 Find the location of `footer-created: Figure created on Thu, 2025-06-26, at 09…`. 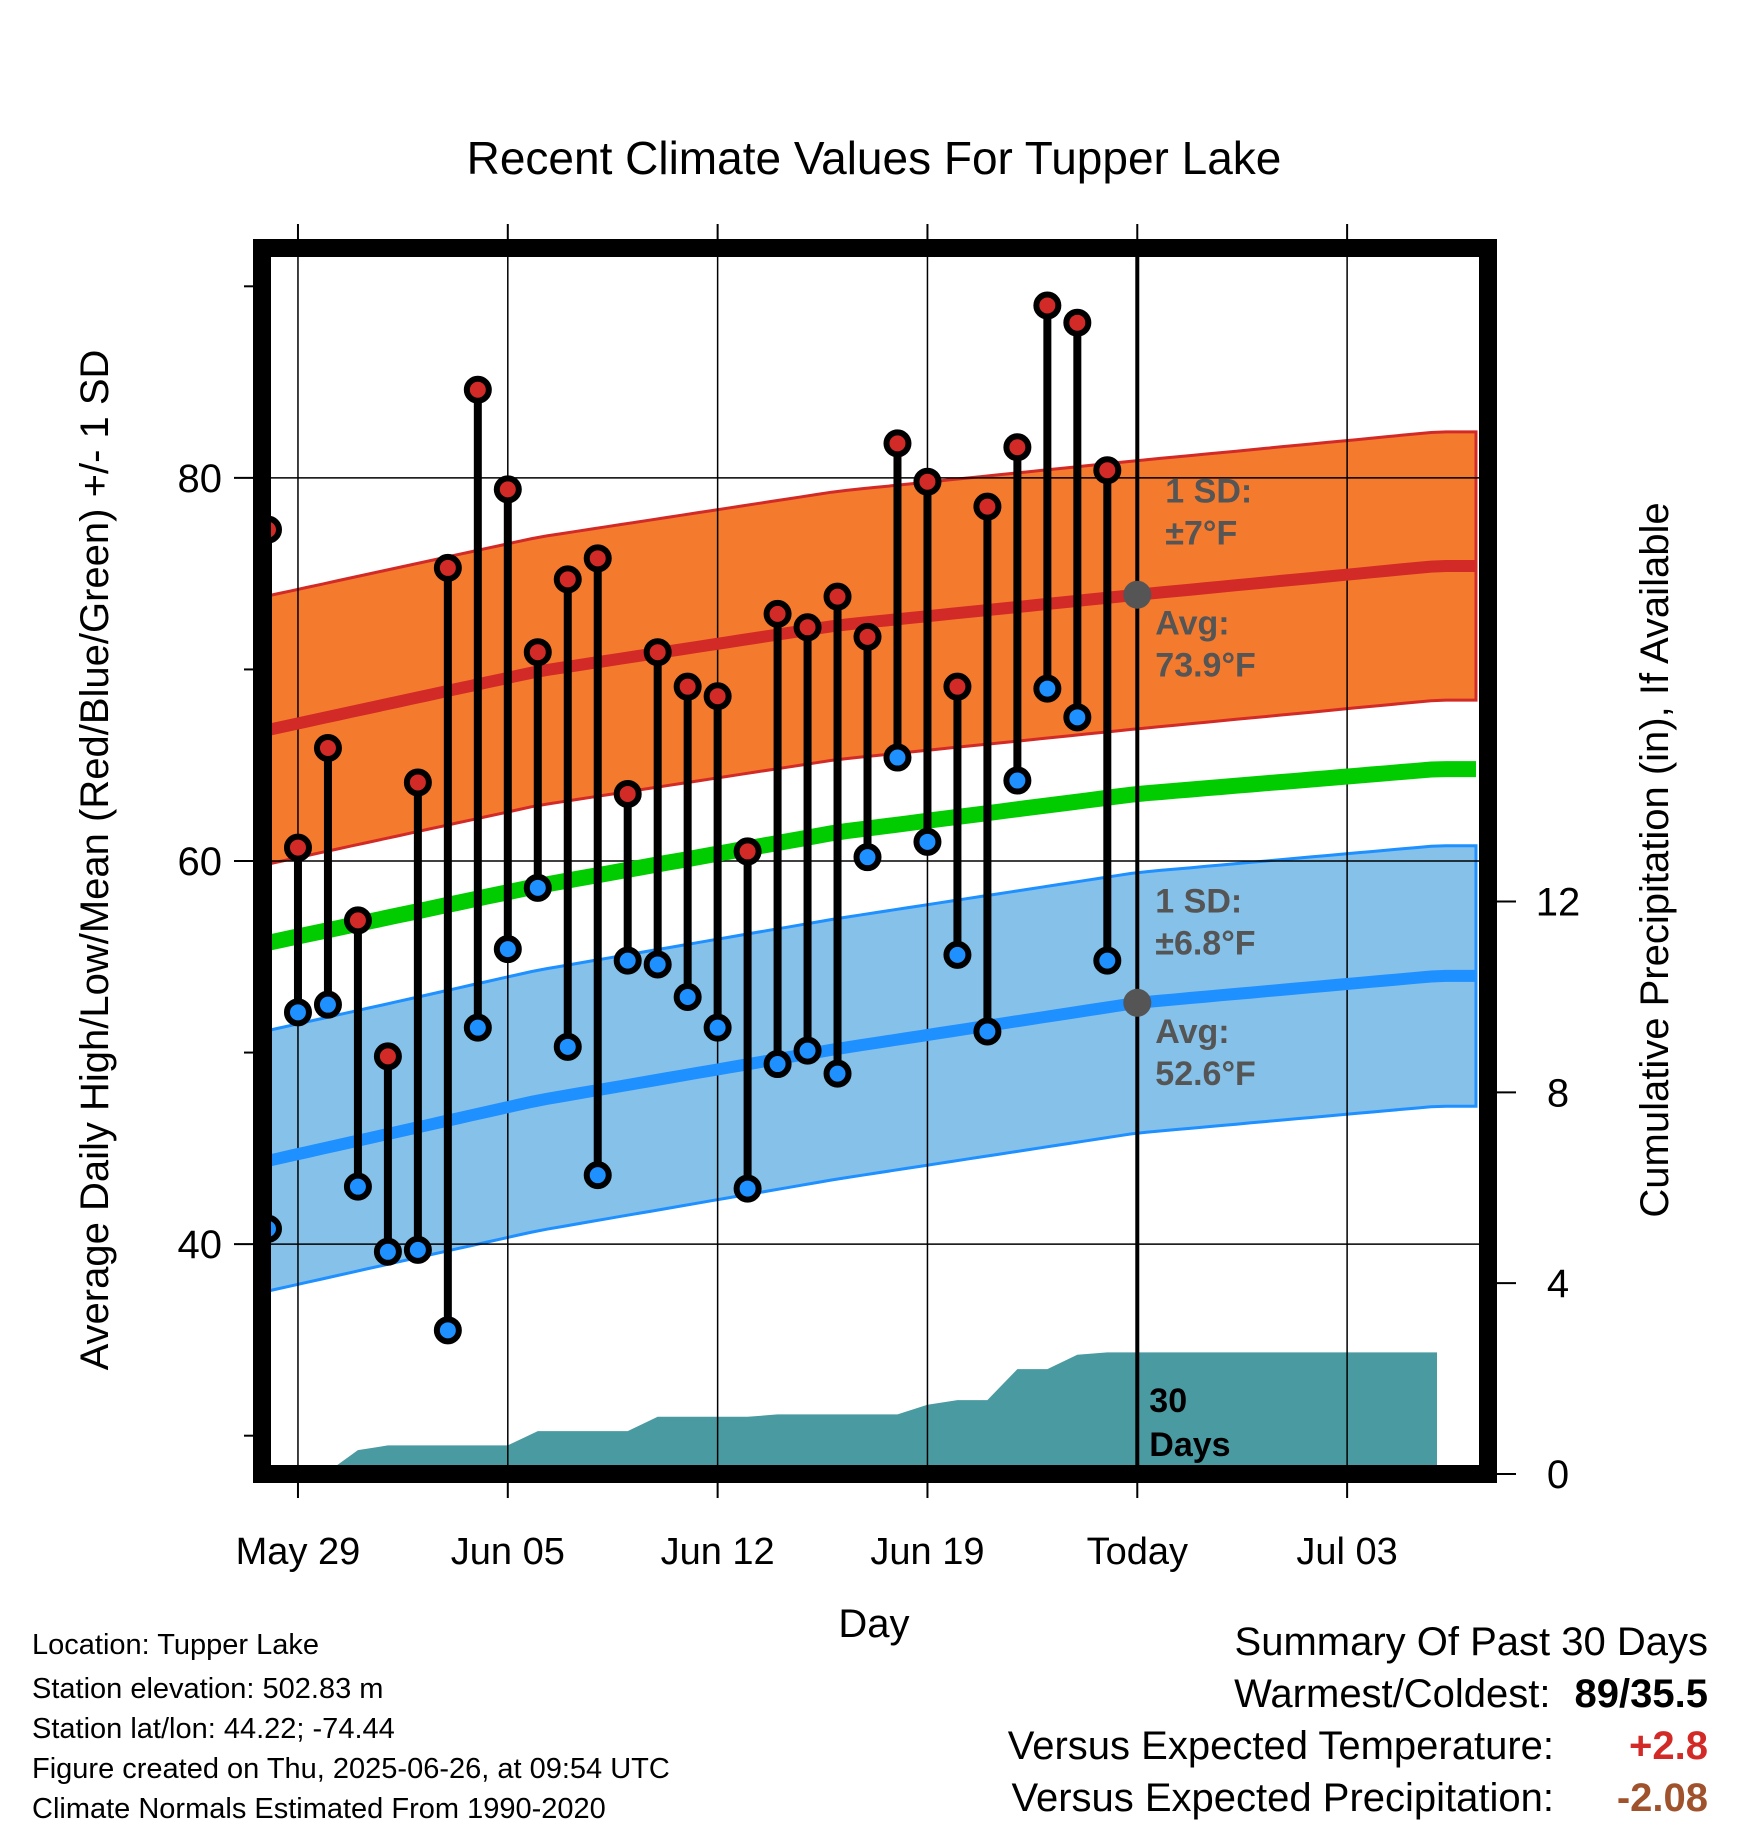

footer-created: Figure created on Thu, 2025-06-26, at 09… is located at coordinates (351, 1769).